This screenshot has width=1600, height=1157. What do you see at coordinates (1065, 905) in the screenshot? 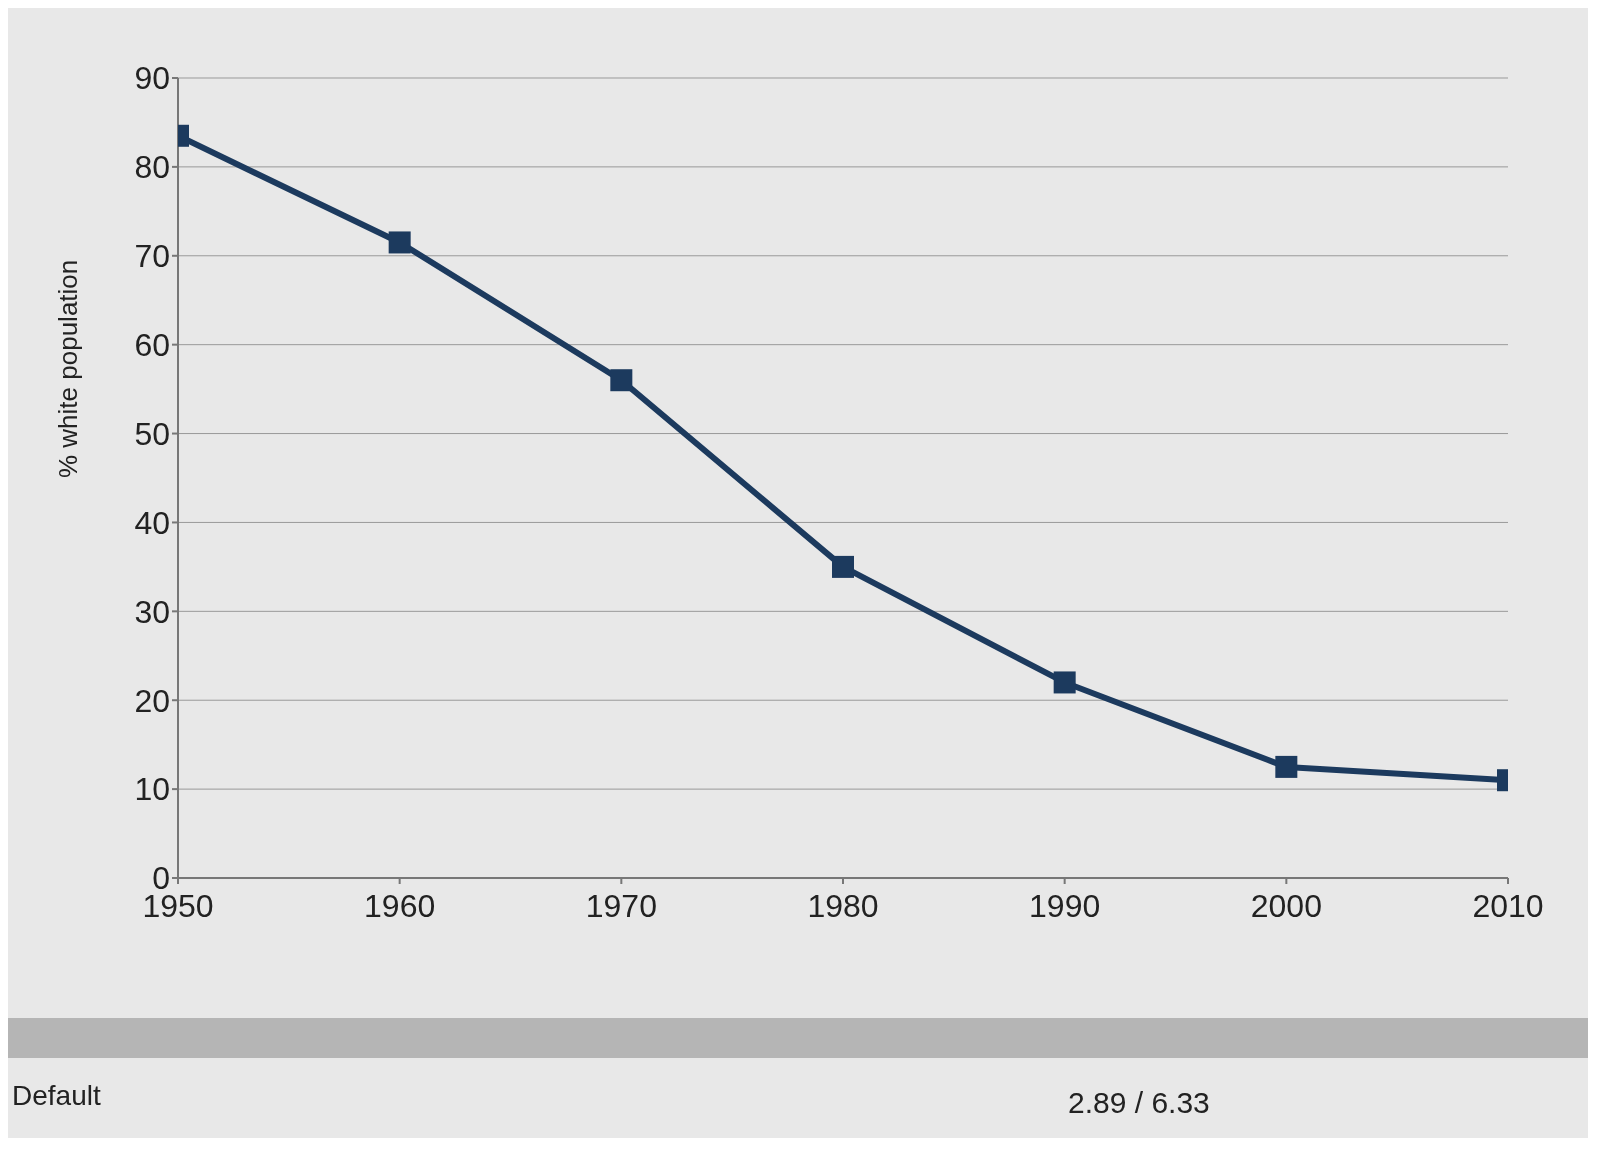
I see `x-tick-label: 1990` at bounding box center [1065, 905].